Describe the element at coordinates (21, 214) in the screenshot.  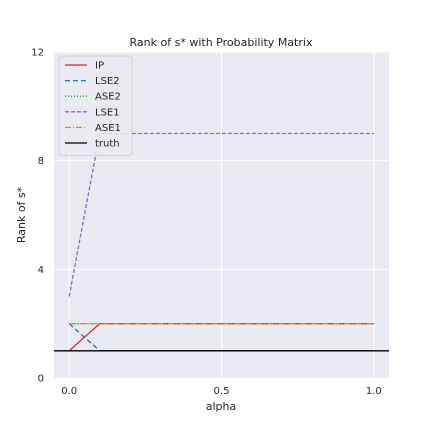
I see `y-axis-label: Rank of s*` at that location.